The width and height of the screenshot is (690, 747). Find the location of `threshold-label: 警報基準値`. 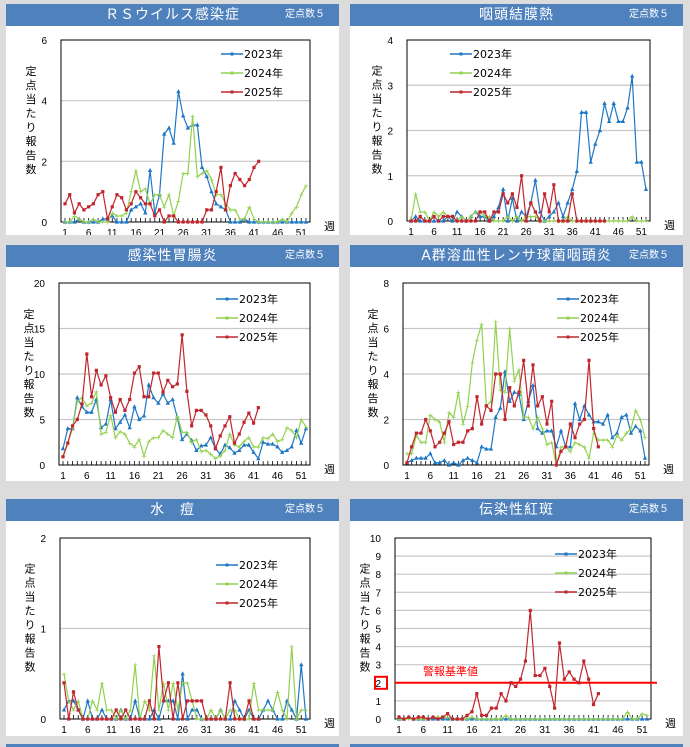

threshold-label: 警報基準値 is located at coordinates (450, 671).